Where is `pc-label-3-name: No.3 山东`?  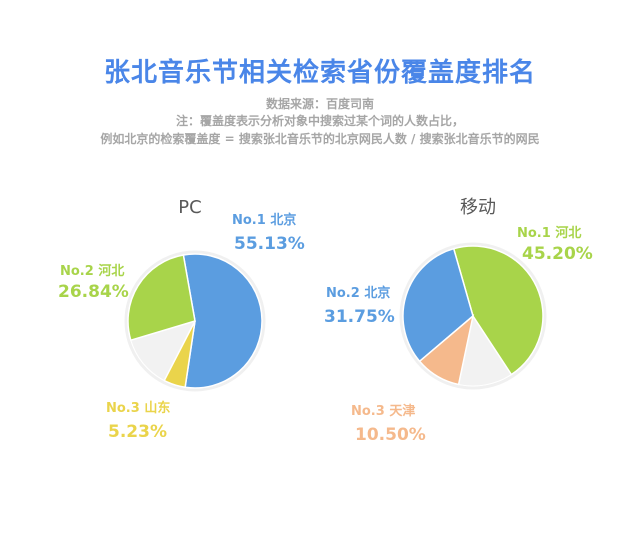
pc-label-3-name: No.3 山东 is located at coordinates (138, 408).